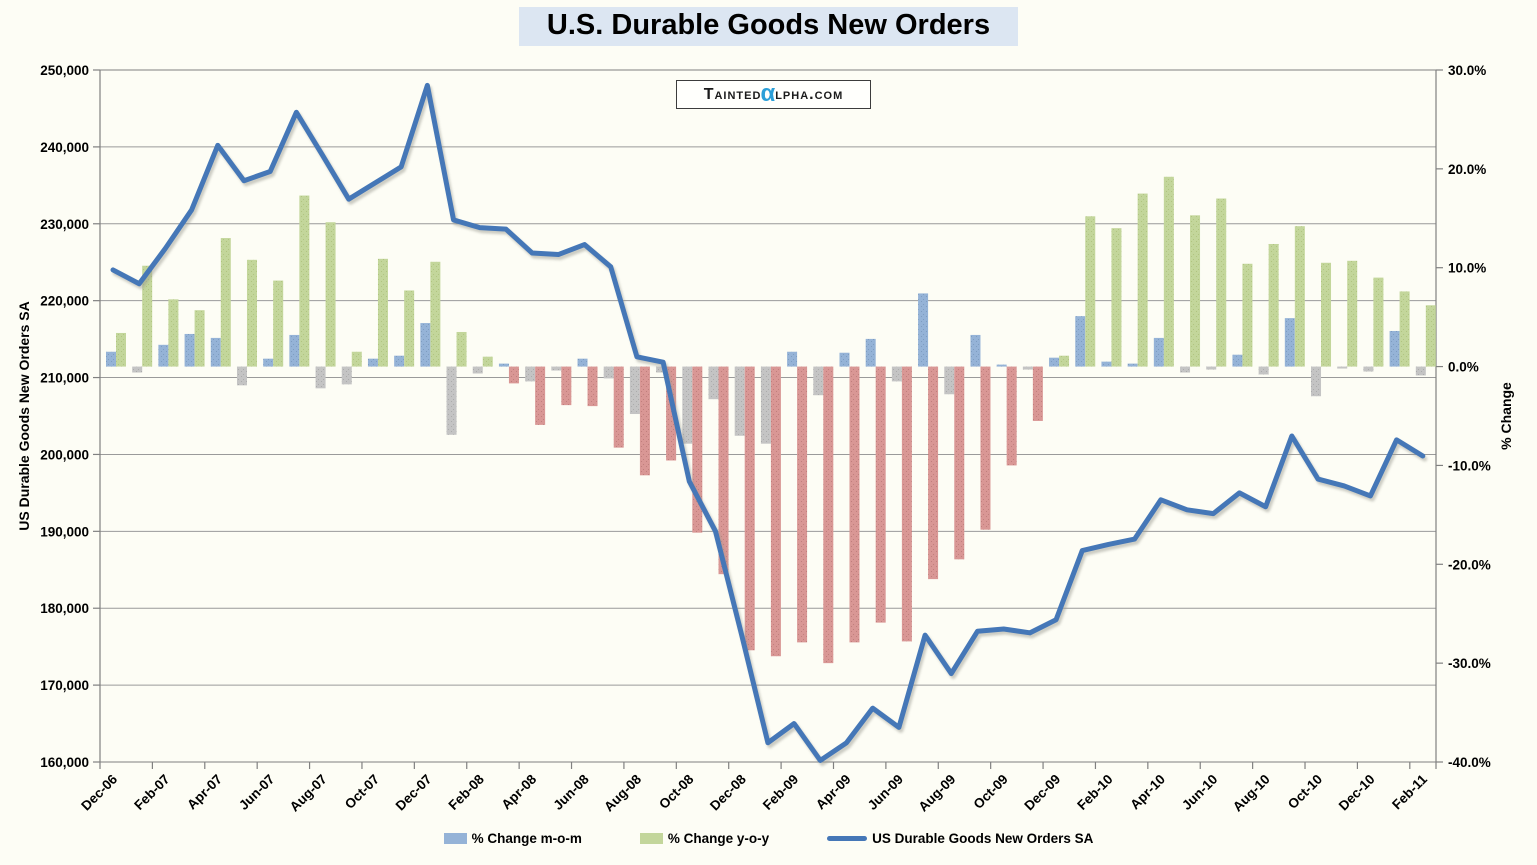  Describe the element at coordinates (64, 378) in the screenshot. I see `left-axis-tick-label: 210,000` at that location.